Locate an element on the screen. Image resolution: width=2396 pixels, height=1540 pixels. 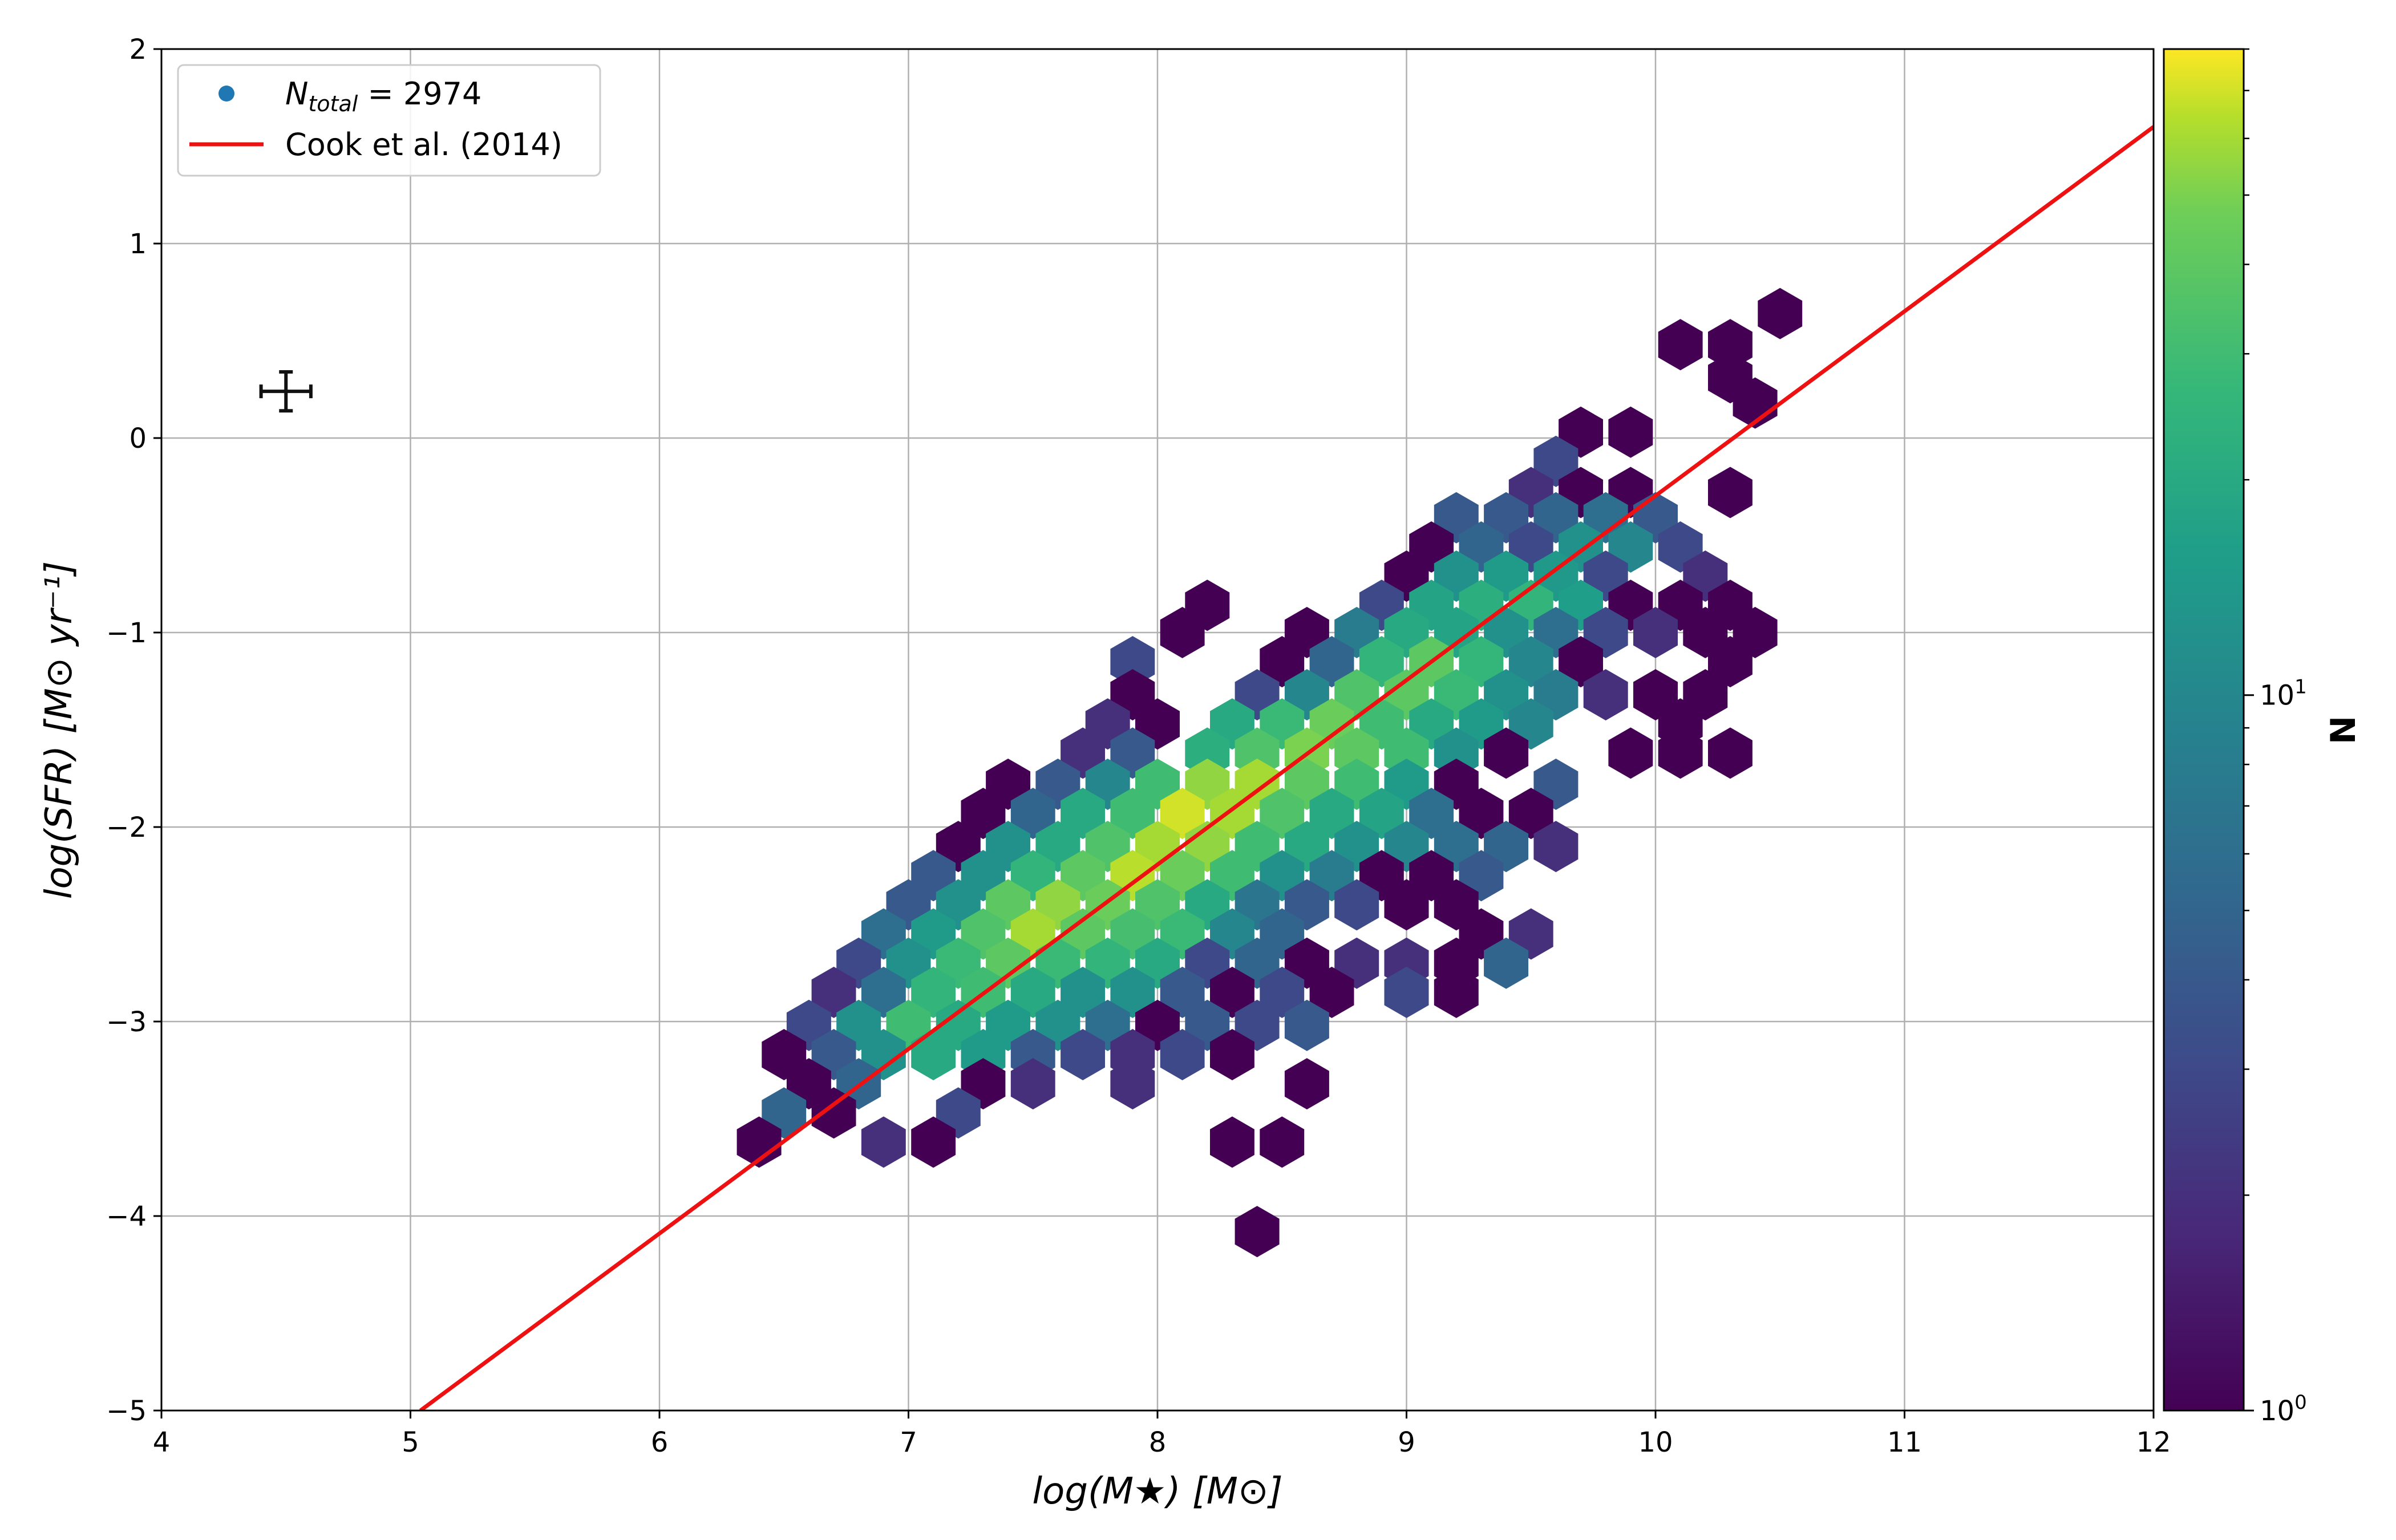
legend-ntotal-base: N is located at coordinates (297, 94).